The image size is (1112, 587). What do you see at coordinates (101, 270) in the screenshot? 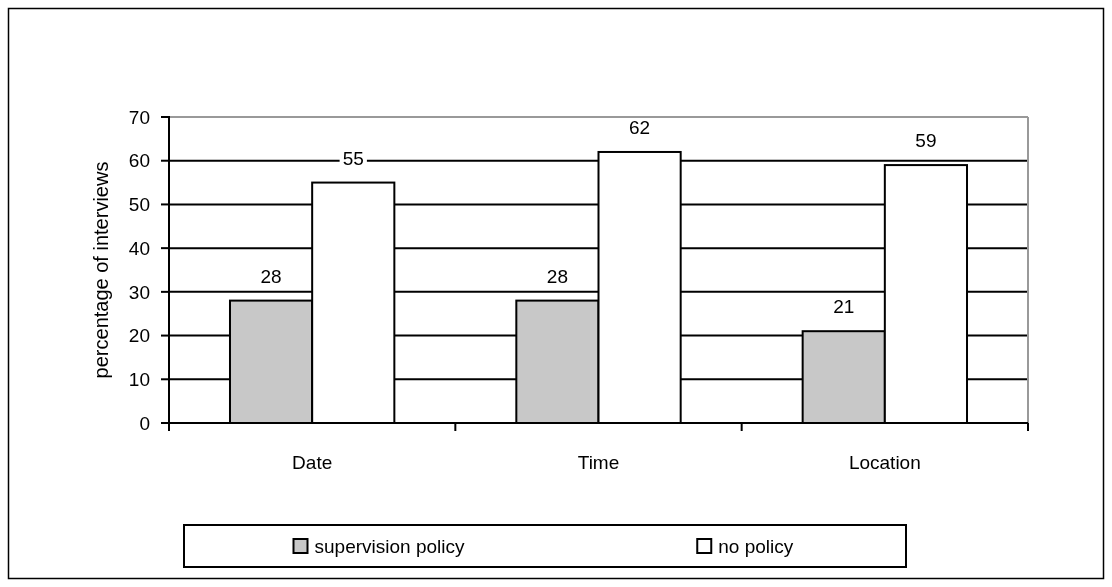
I see `y-axis-title: percentage of interviews` at bounding box center [101, 270].